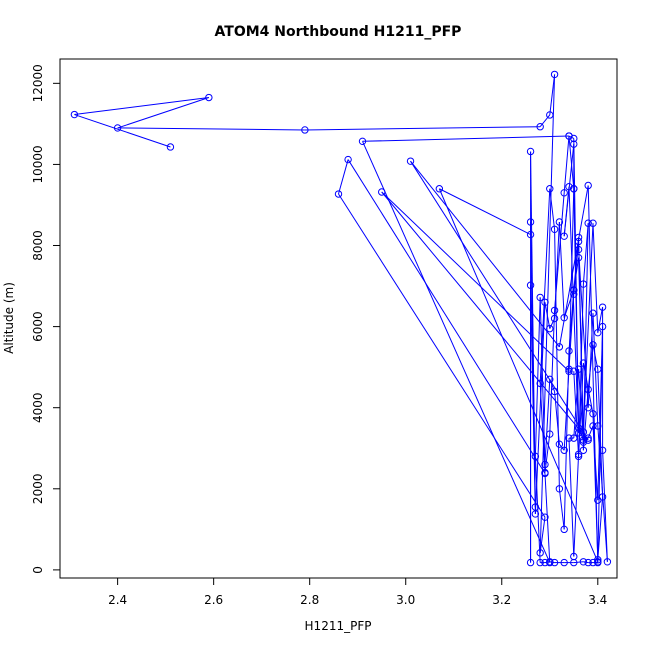 The image size is (650, 650). Describe the element at coordinates (38, 245) in the screenshot. I see `y-tick-label: 8000` at that location.